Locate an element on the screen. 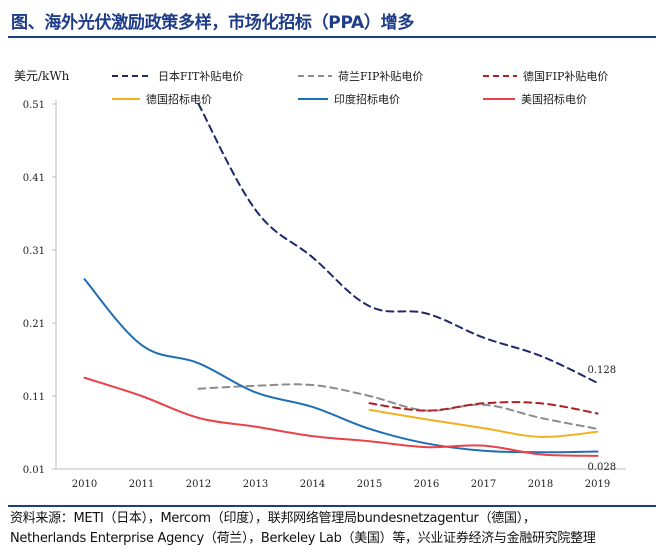  legend-item-us-tender: 美国招标电价 is located at coordinates (535, 99).